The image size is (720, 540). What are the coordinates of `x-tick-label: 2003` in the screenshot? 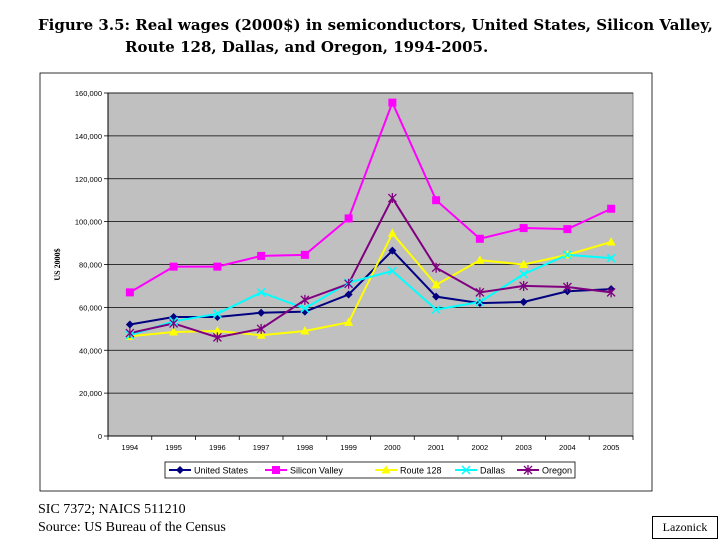 It's located at (523, 447).